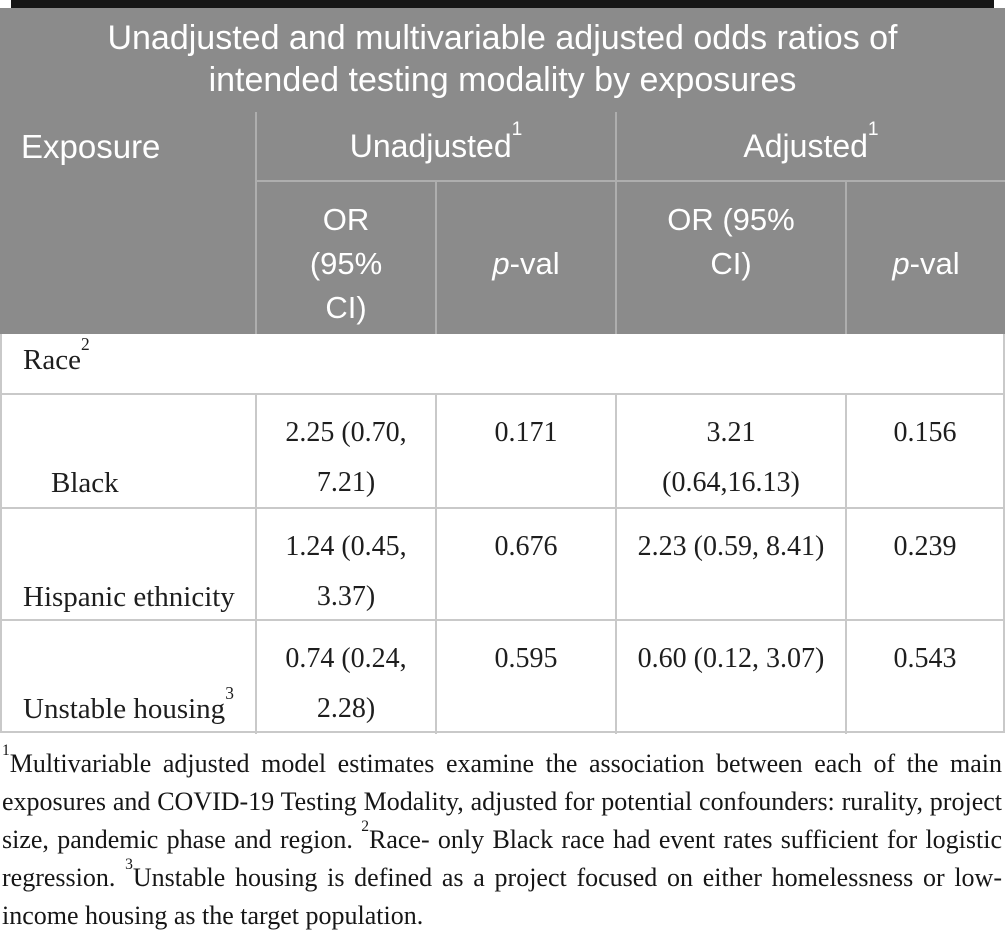 Image resolution: width=1005 pixels, height=932 pixels. What do you see at coordinates (365, 826) in the screenshot?
I see `footnote-marker-2: 2` at bounding box center [365, 826].